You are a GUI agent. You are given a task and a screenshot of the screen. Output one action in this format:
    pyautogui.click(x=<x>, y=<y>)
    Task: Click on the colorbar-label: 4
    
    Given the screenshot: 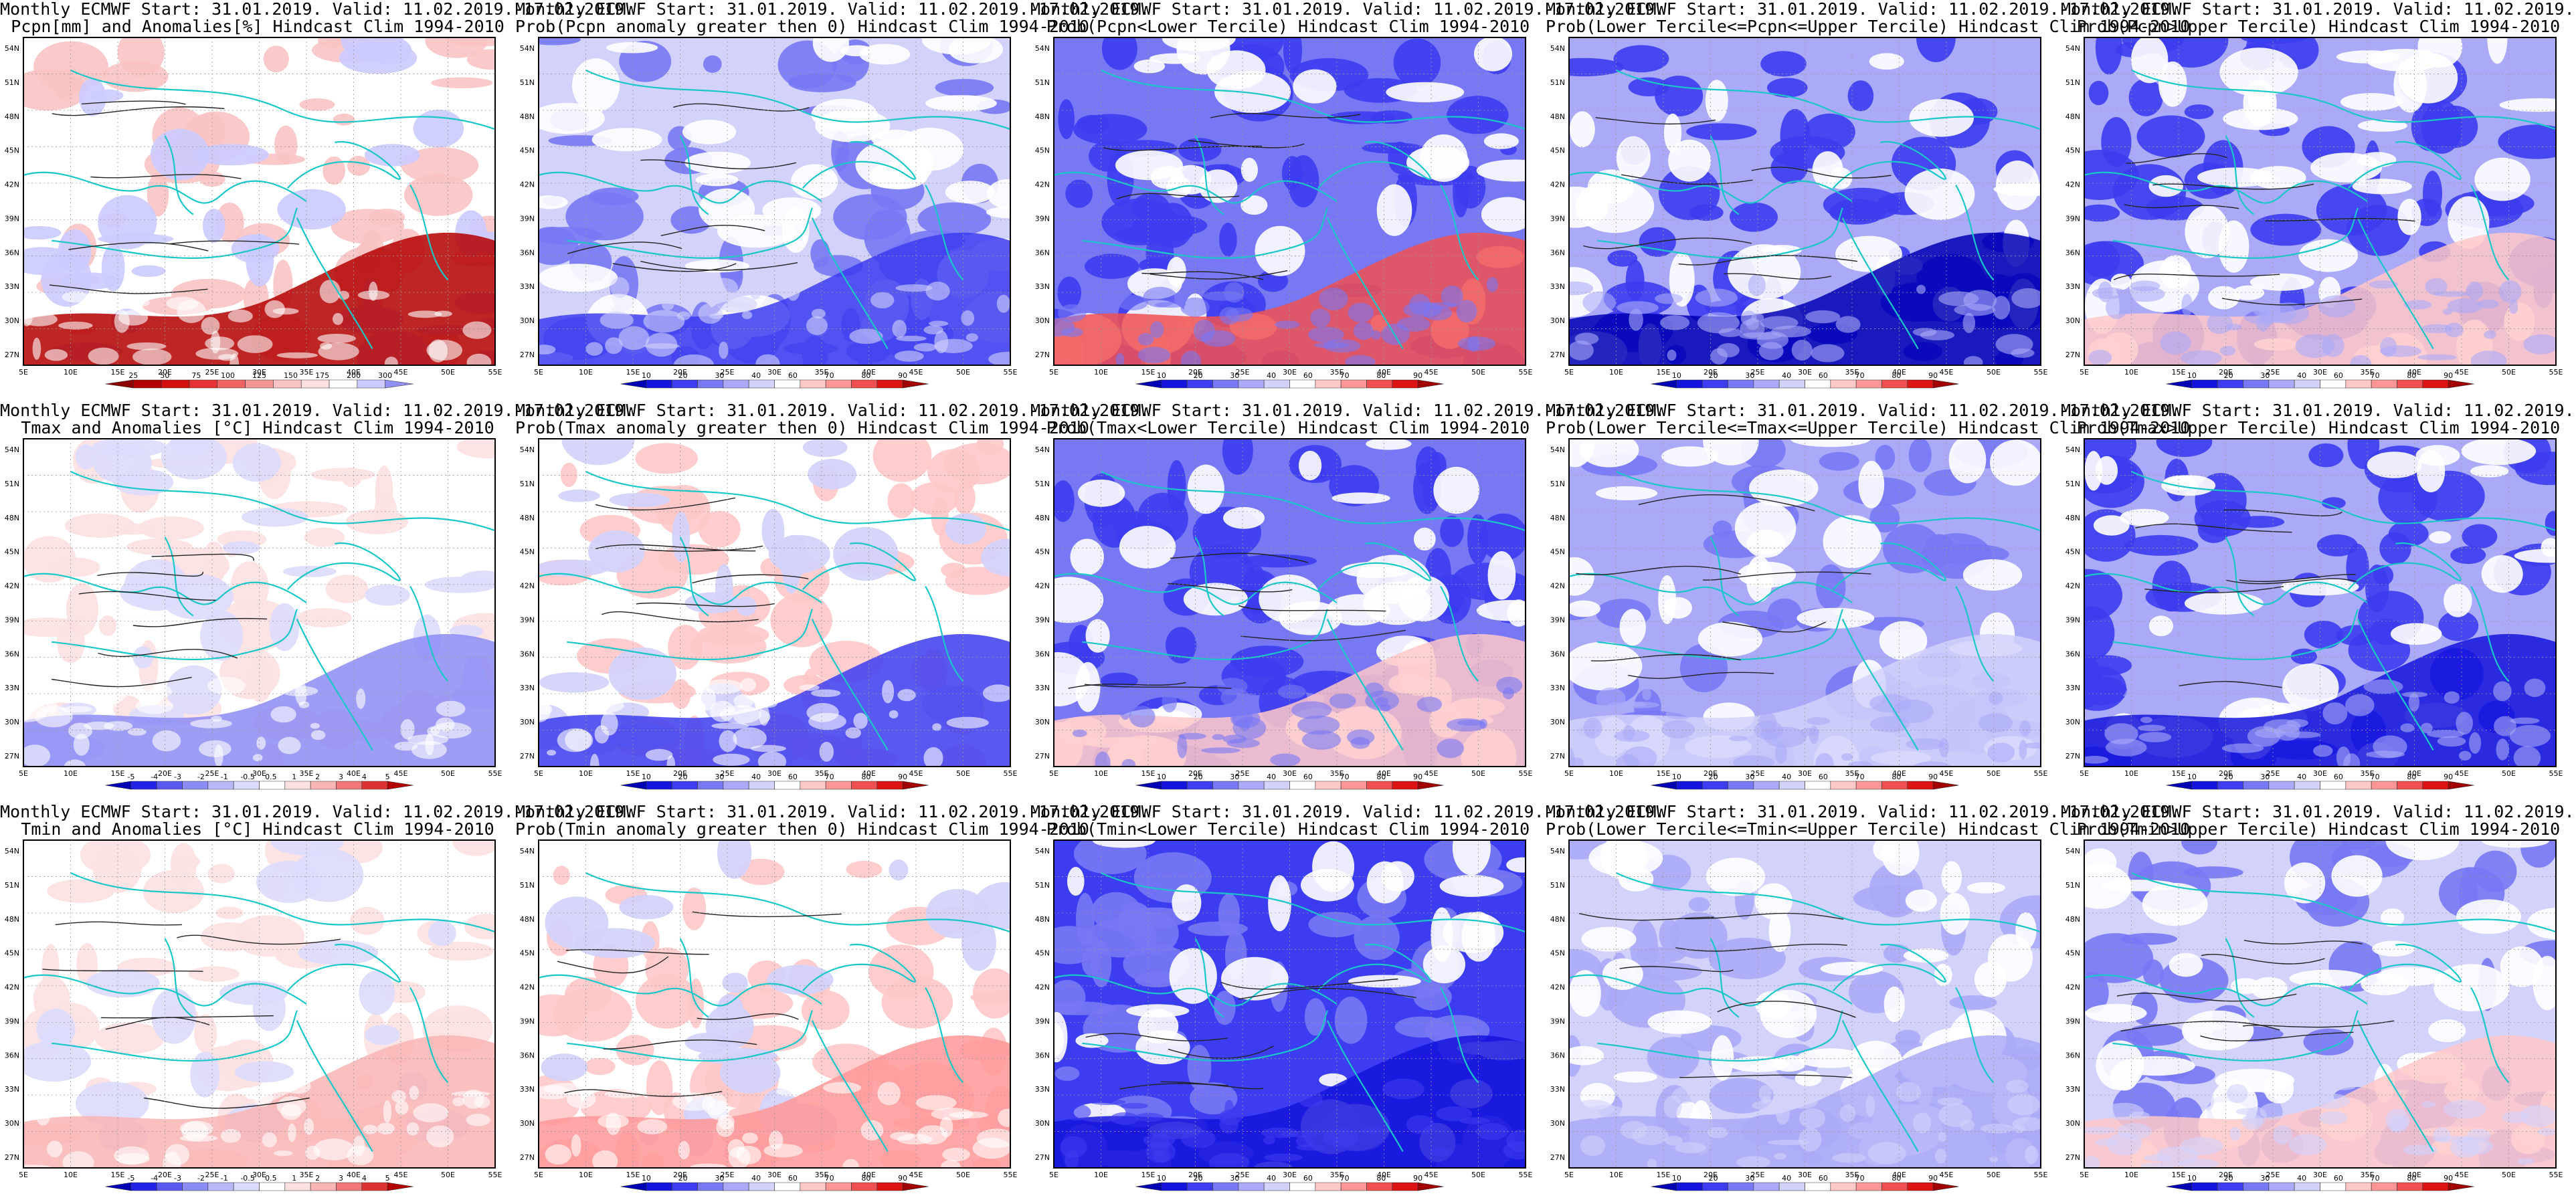 What is the action you would take?
    pyautogui.click(x=364, y=1178)
    